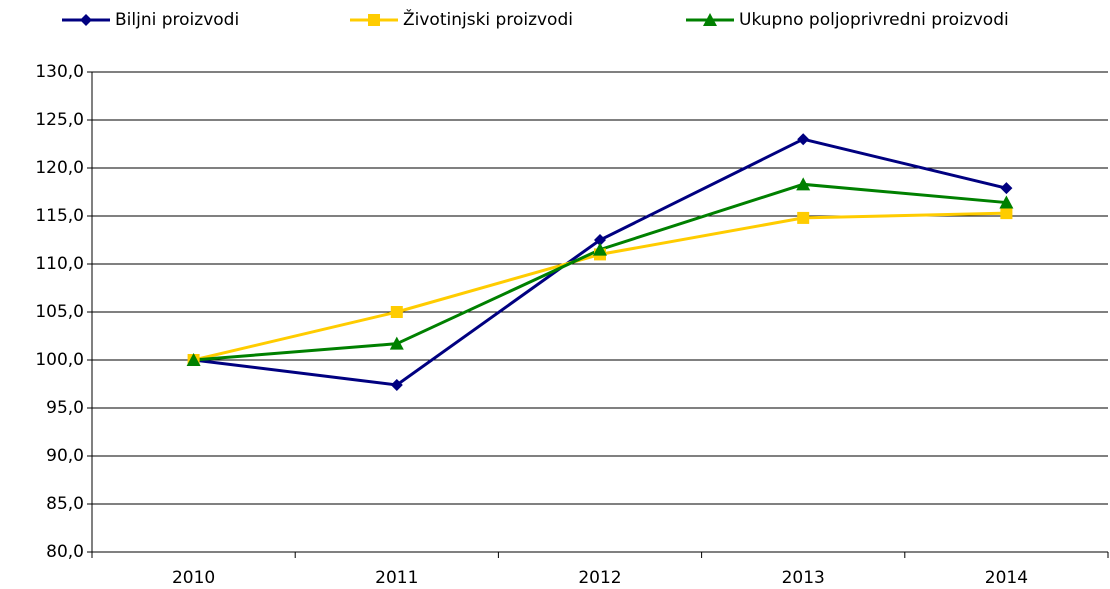 This screenshot has height=589, width=1110. I want to click on y-tick-label: 85,0, so click(65, 504).